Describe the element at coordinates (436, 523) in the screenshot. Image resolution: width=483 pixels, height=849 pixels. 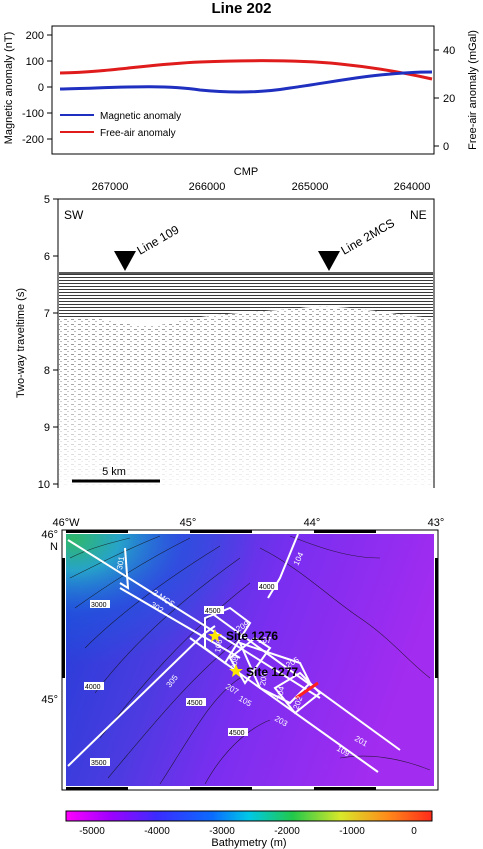
I see `longitude-tick: 43°` at that location.